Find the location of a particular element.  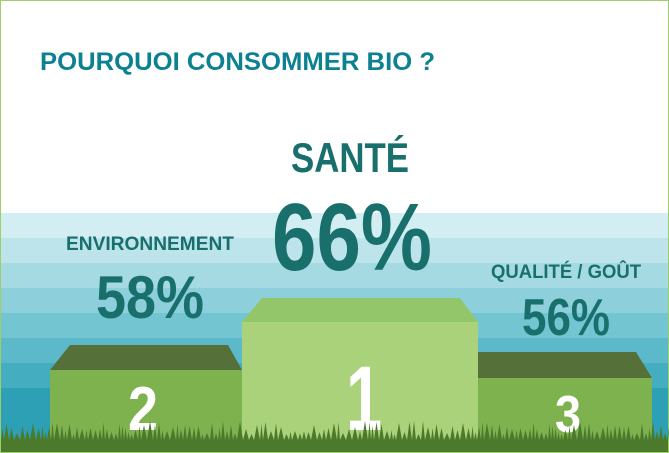

podium-center is located at coordinates (360, 371).